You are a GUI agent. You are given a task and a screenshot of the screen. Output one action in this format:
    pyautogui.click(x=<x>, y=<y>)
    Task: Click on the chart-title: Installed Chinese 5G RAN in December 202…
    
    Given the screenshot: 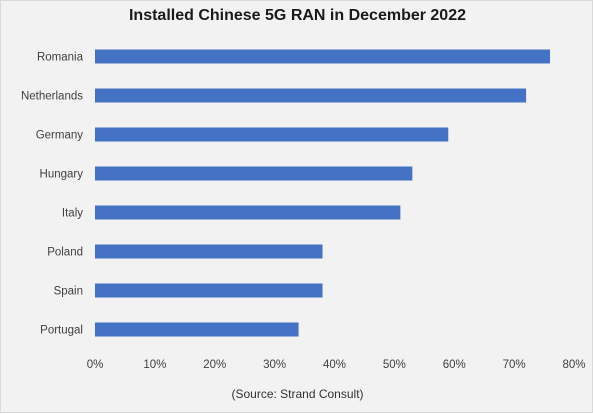 What is the action you would take?
    pyautogui.click(x=297, y=15)
    